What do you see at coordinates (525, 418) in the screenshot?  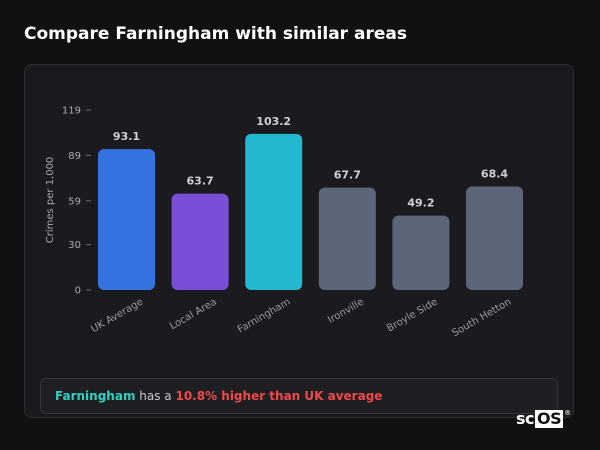 I see `logo-text: sc` at bounding box center [525, 418].